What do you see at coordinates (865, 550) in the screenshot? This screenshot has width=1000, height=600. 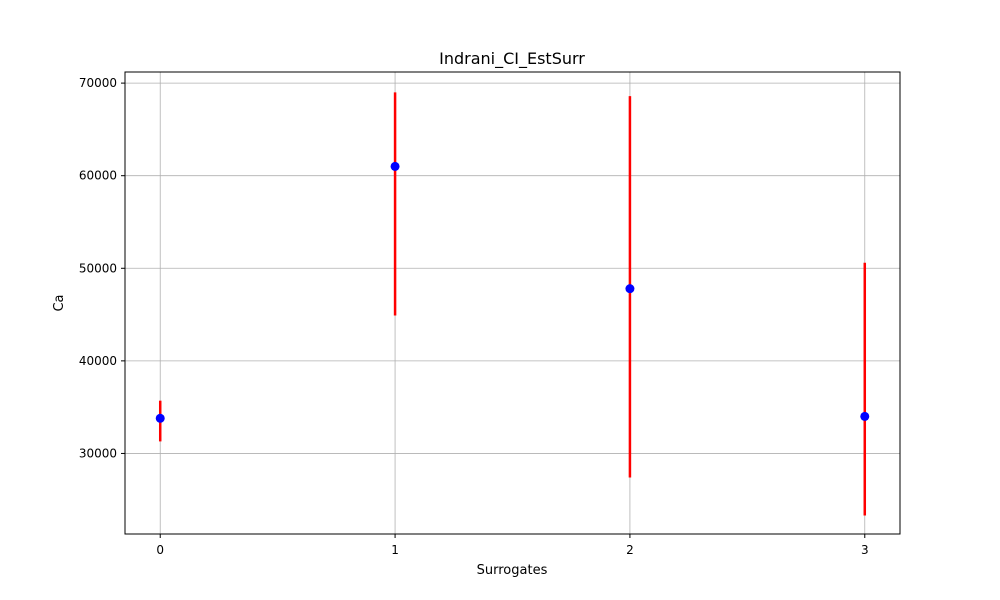 I see `x-tick-label: 3` at bounding box center [865, 550].